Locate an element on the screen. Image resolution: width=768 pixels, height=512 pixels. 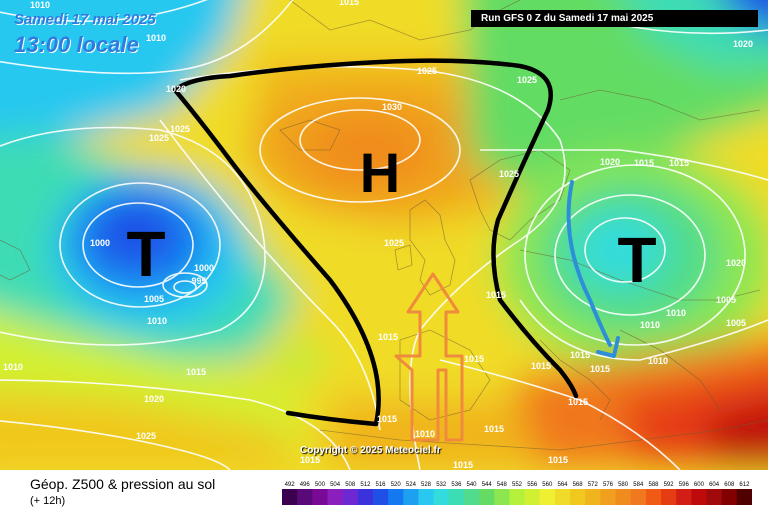
legend-tick-label: 540 is located at coordinates (471, 485).